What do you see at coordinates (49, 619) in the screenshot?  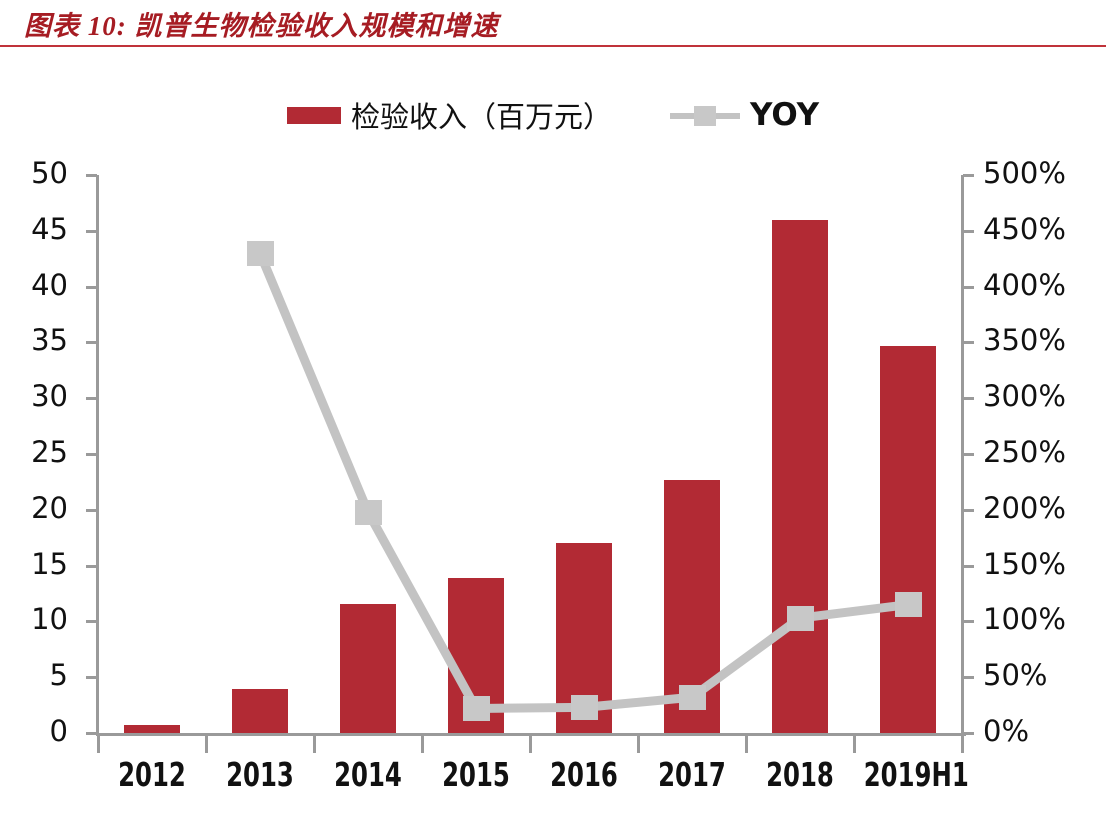 I see `y-axis-left-tick-label: 10` at bounding box center [49, 619].